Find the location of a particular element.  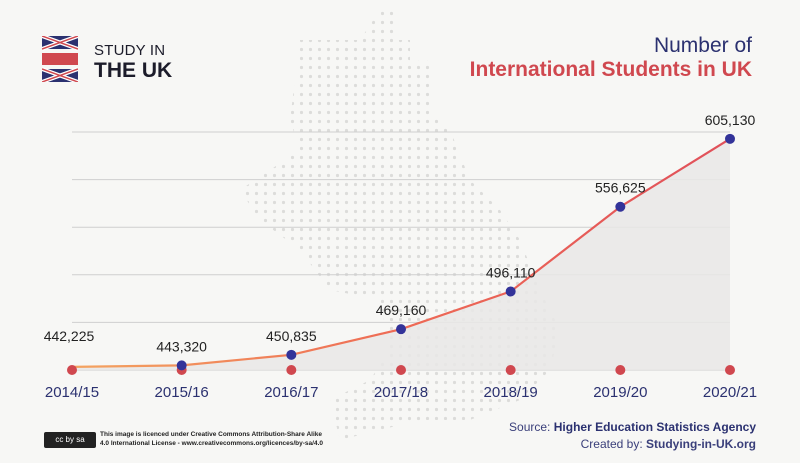

data-label: 450,835 is located at coordinates (291, 336).